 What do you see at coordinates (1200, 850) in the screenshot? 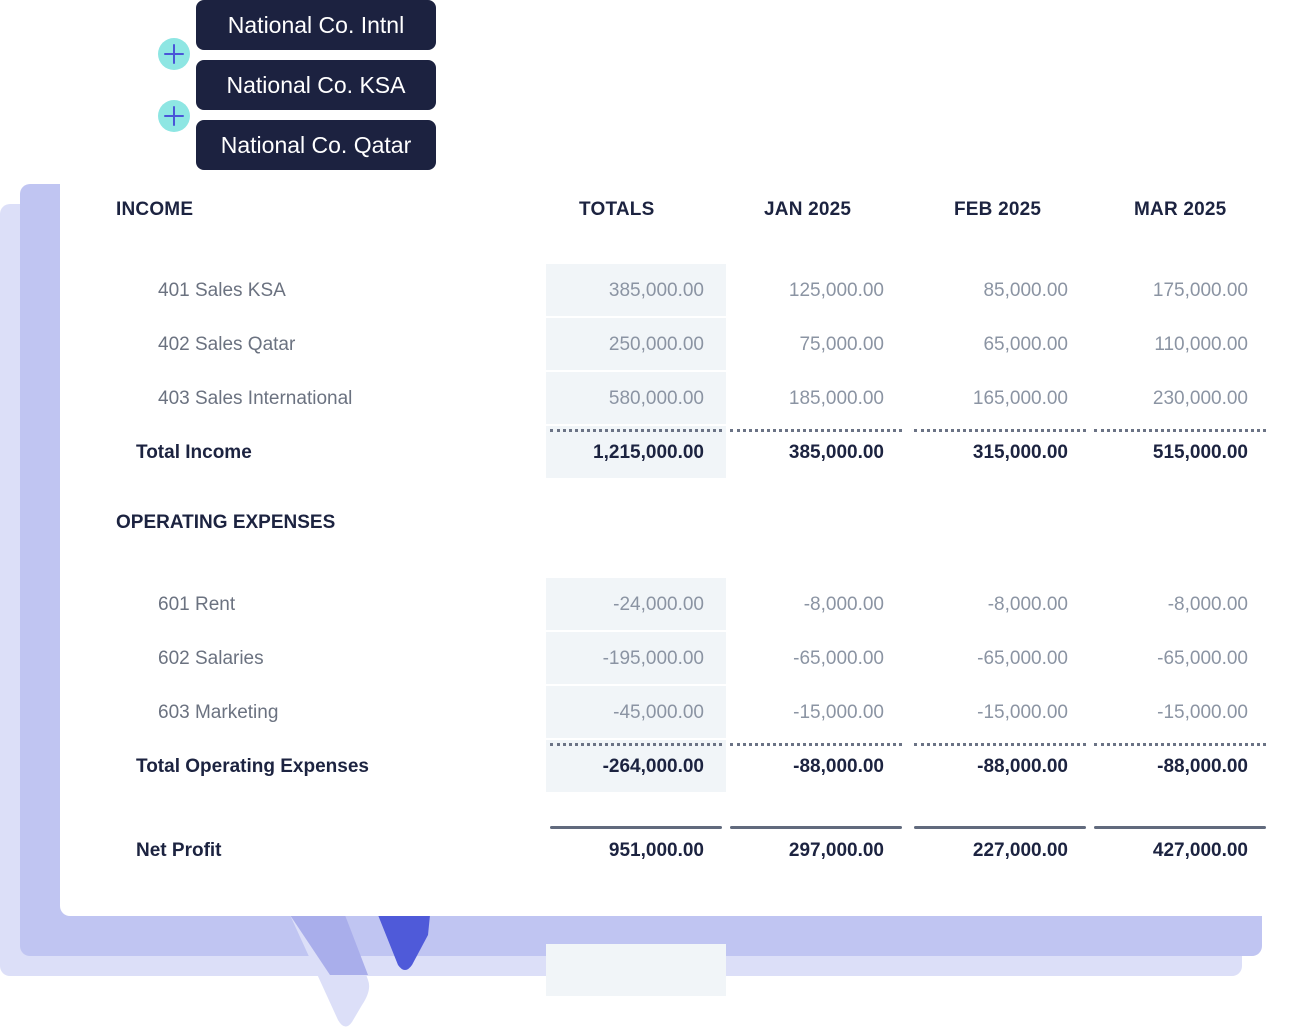
I see `cell-mar: 427,000.00` at bounding box center [1200, 850].